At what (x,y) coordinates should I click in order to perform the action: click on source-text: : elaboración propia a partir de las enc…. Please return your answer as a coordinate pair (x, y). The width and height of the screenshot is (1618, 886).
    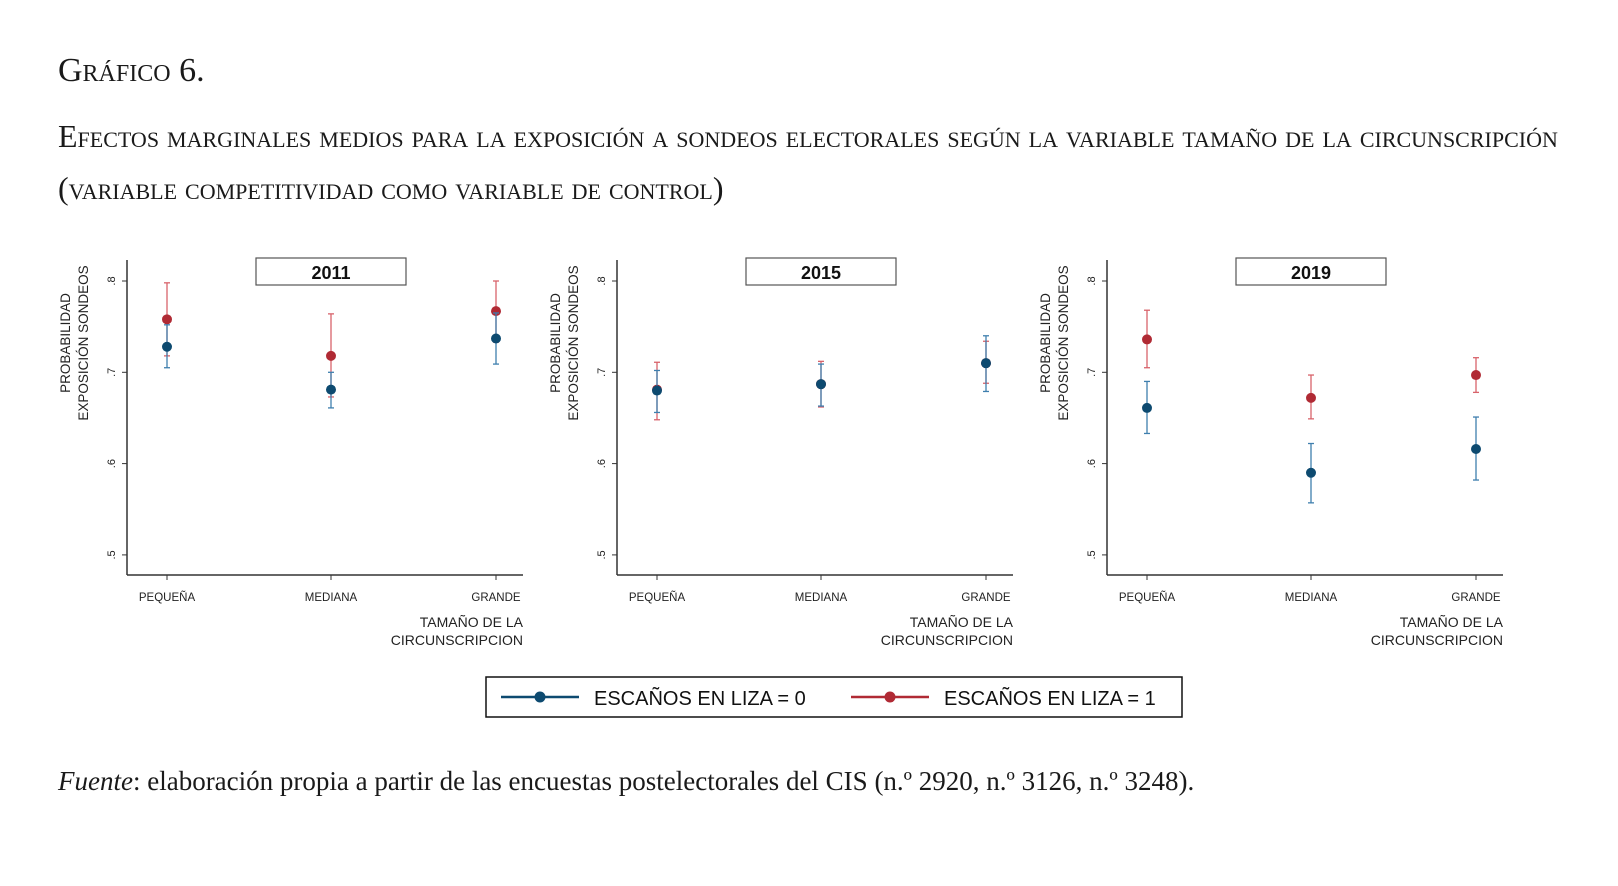
    Looking at the image, I should click on (663, 781).